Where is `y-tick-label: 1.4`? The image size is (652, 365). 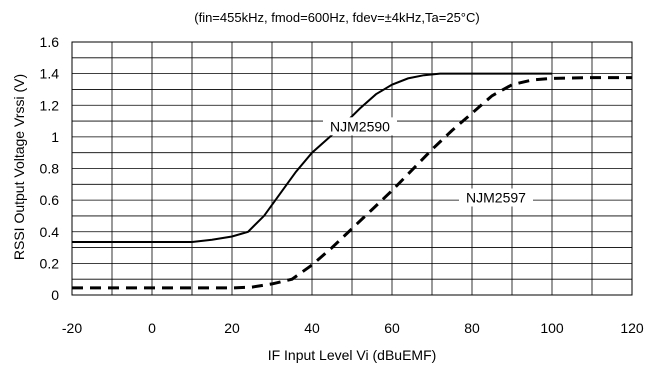 y-tick-label: 1.4 is located at coordinates (50, 74).